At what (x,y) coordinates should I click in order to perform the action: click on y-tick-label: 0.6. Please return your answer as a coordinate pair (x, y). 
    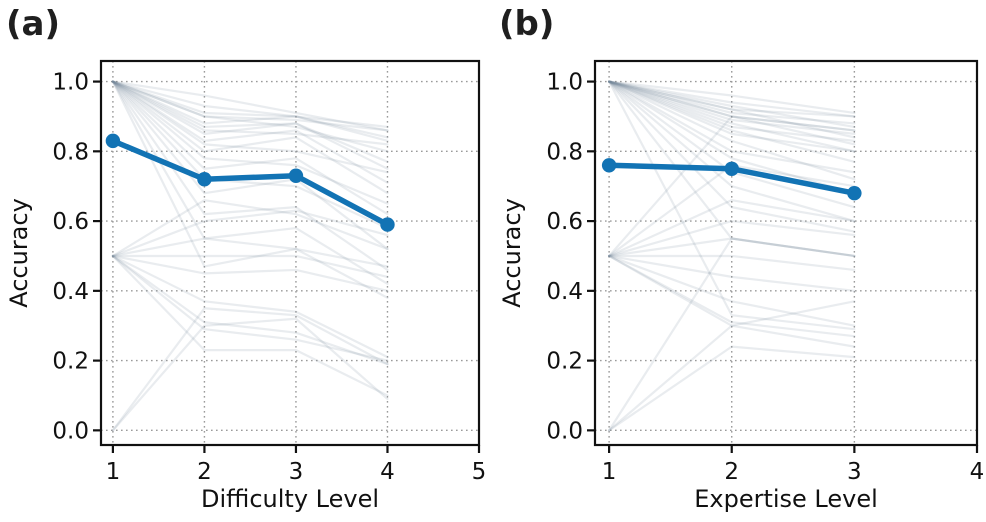
    Looking at the image, I should click on (564, 222).